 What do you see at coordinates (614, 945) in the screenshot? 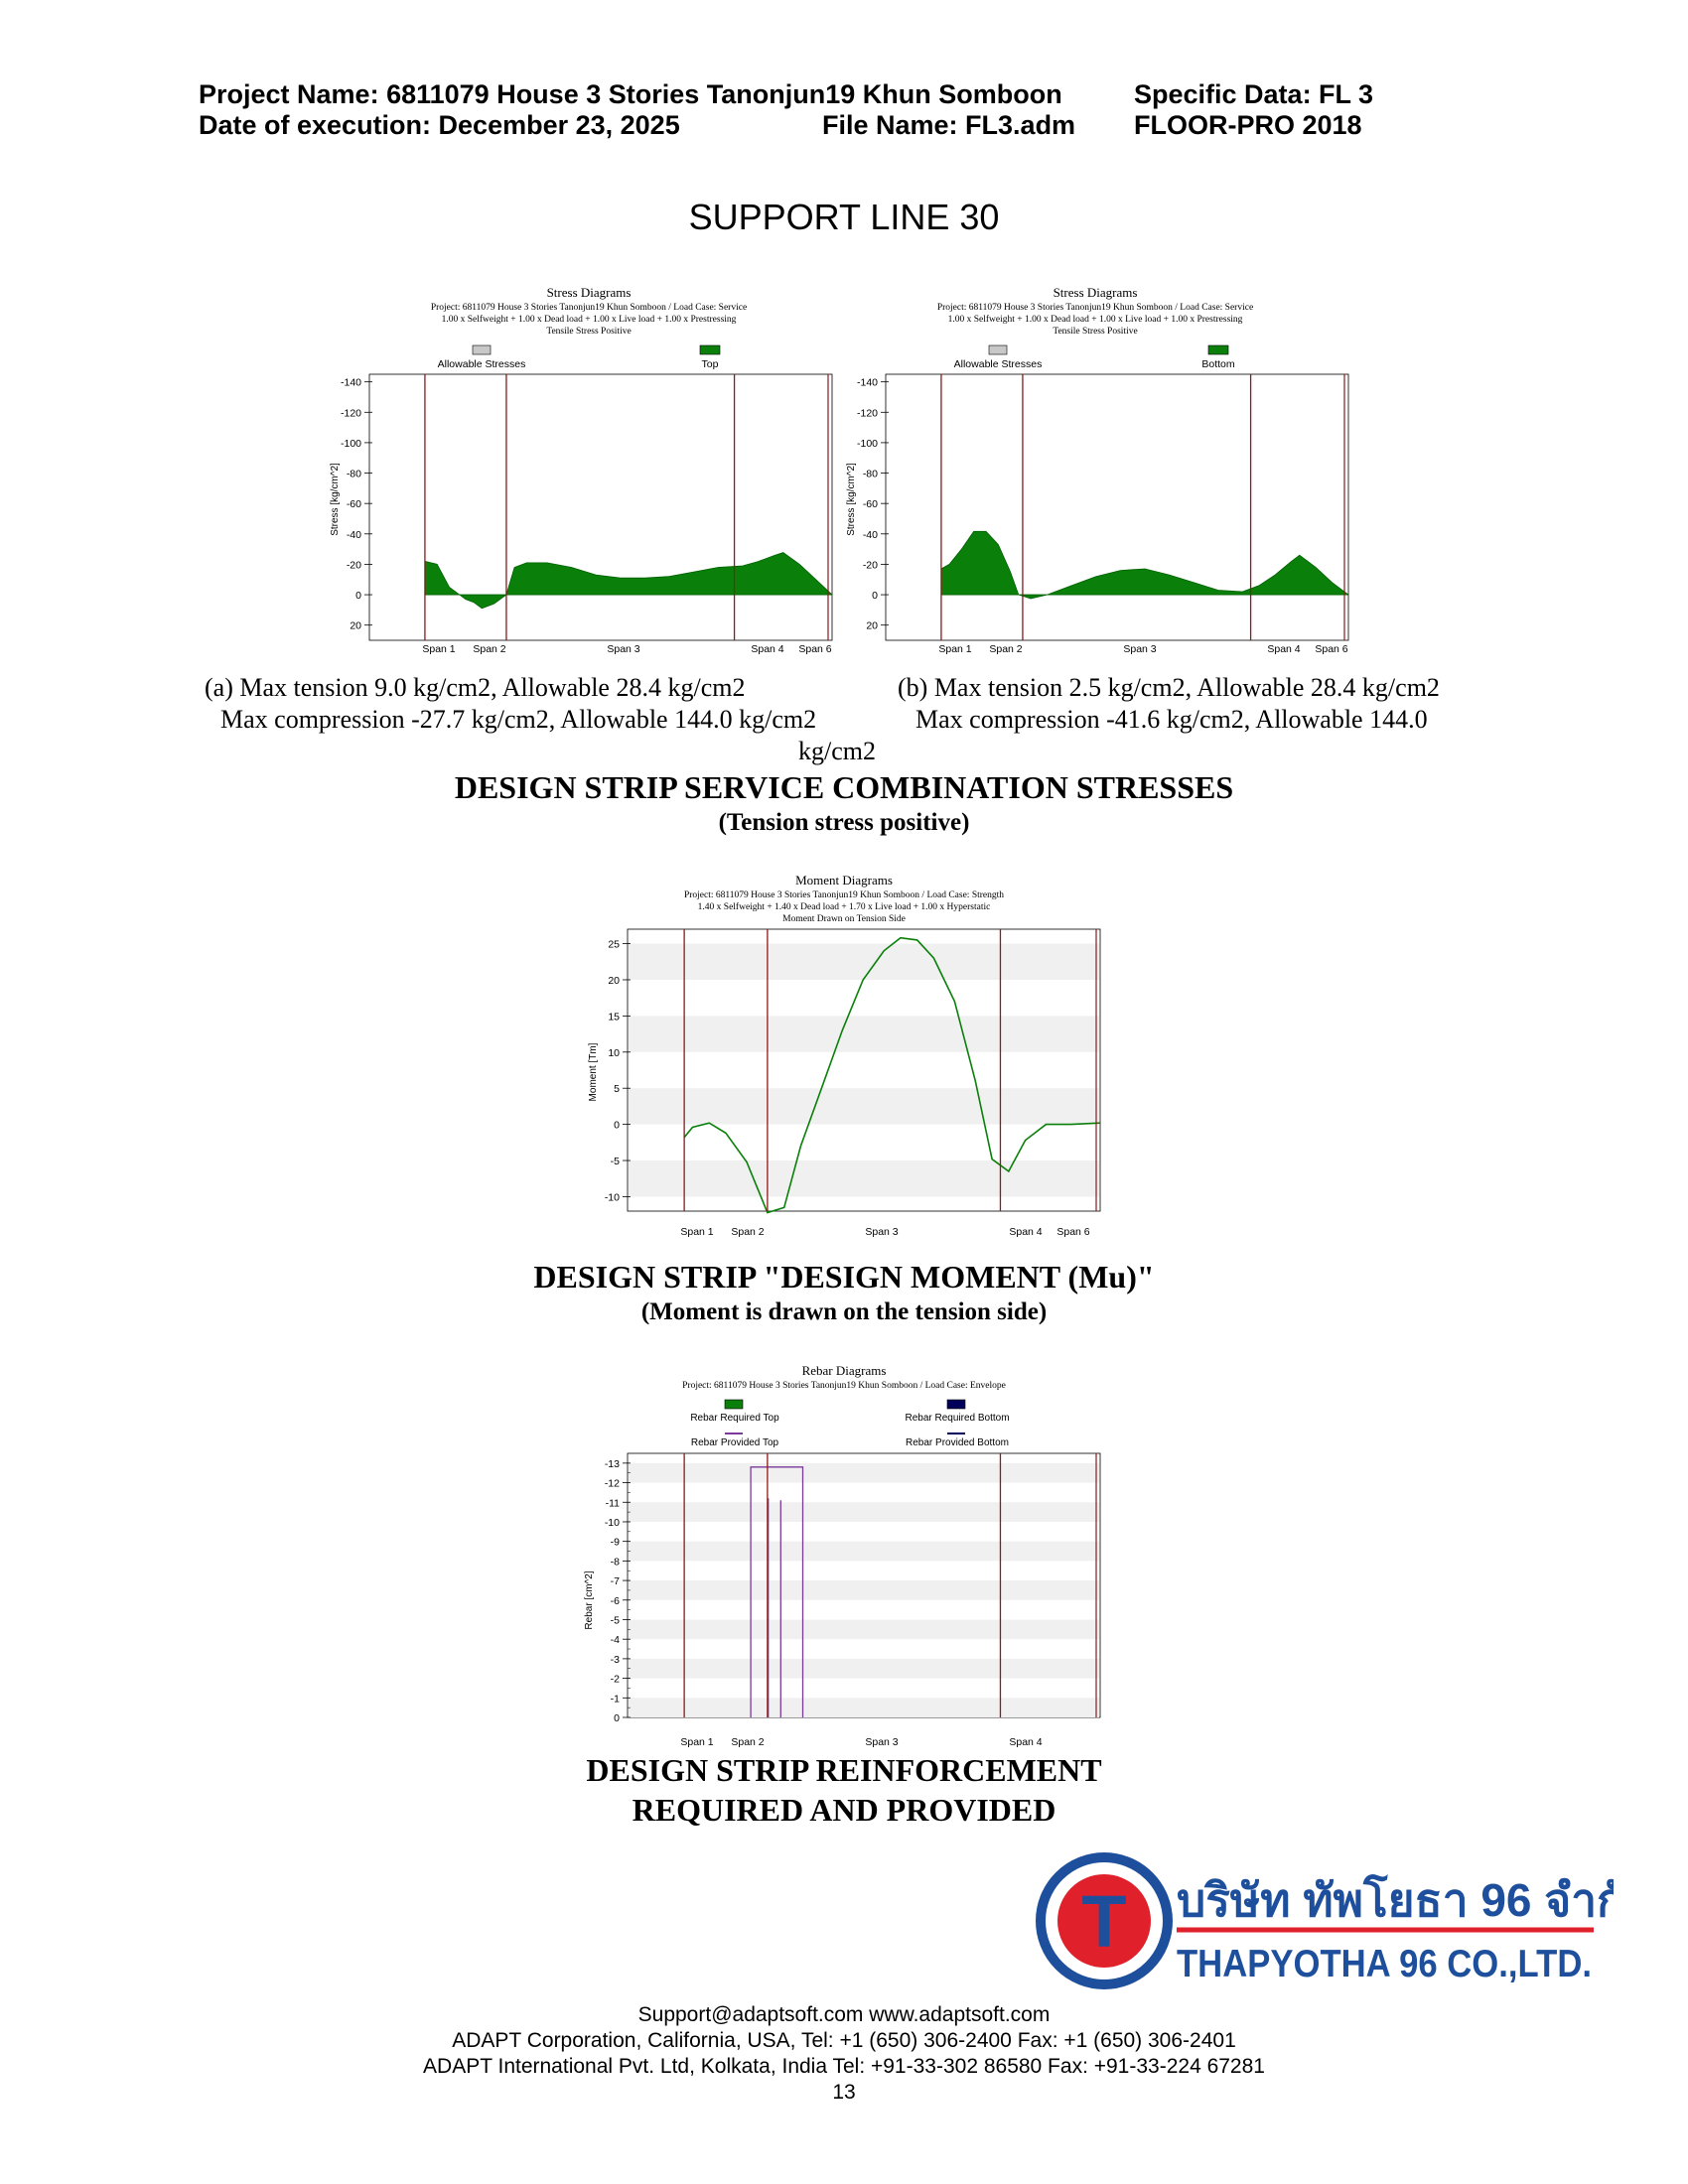
I see `y-tick-label: 25` at bounding box center [614, 945].